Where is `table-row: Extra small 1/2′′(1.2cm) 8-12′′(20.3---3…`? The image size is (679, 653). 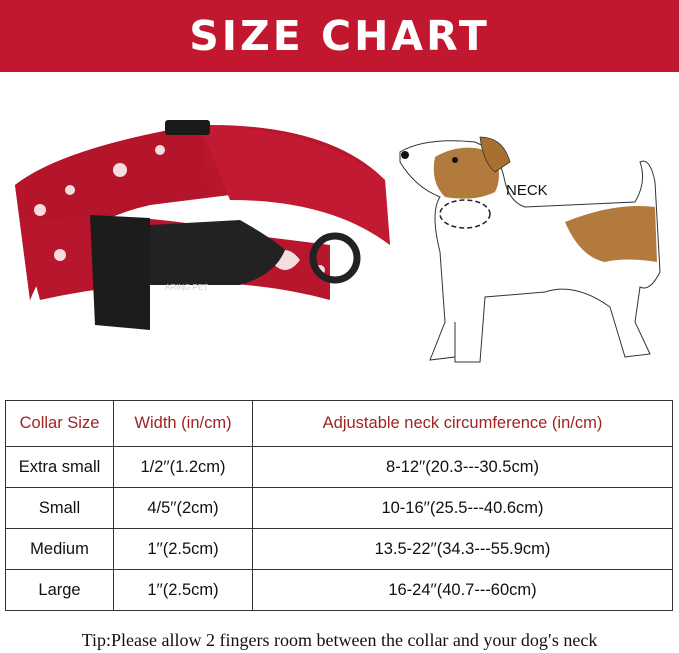 table-row: Extra small 1/2′′(1.2cm) 8-12′′(20.3---3… is located at coordinates (339, 467).